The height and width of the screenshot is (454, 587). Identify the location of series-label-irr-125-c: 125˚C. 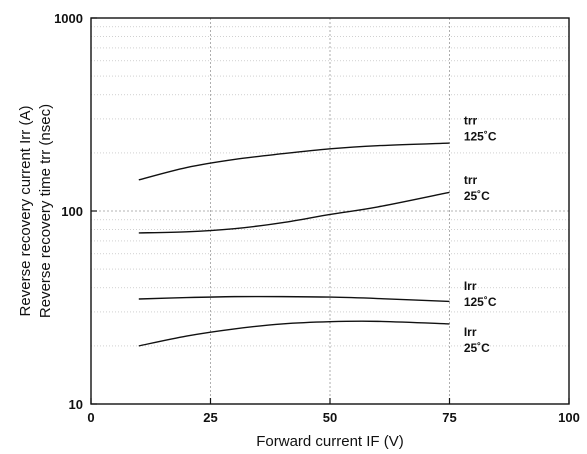
(480, 302).